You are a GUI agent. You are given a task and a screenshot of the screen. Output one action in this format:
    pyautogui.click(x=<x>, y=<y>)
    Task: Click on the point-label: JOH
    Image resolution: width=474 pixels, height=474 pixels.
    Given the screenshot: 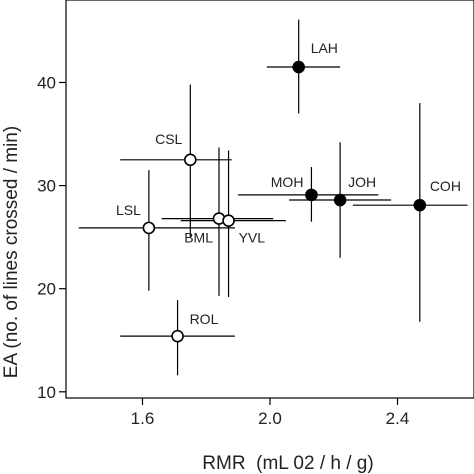 What is the action you would take?
    pyautogui.click(x=362, y=182)
    